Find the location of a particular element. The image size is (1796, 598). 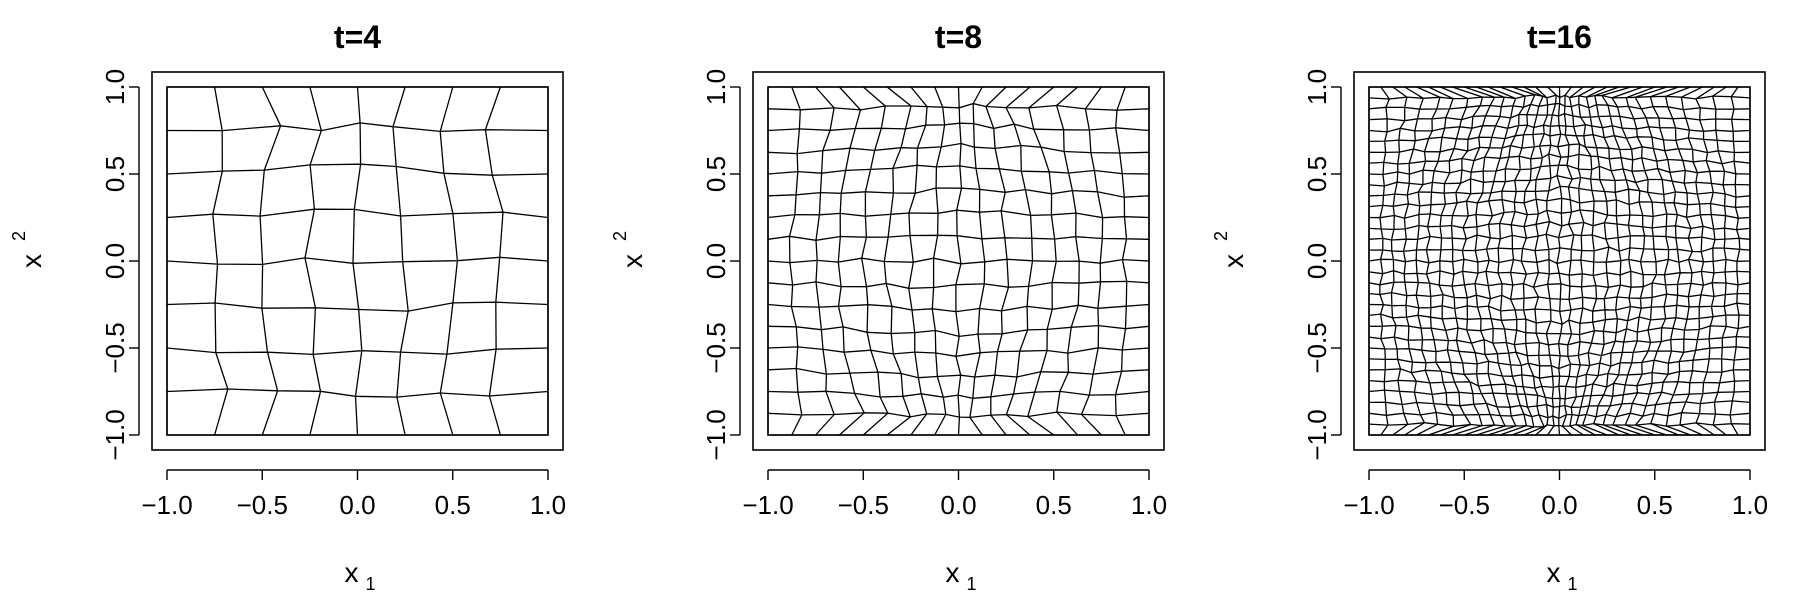

domain-square is located at coordinates (1559, 261).